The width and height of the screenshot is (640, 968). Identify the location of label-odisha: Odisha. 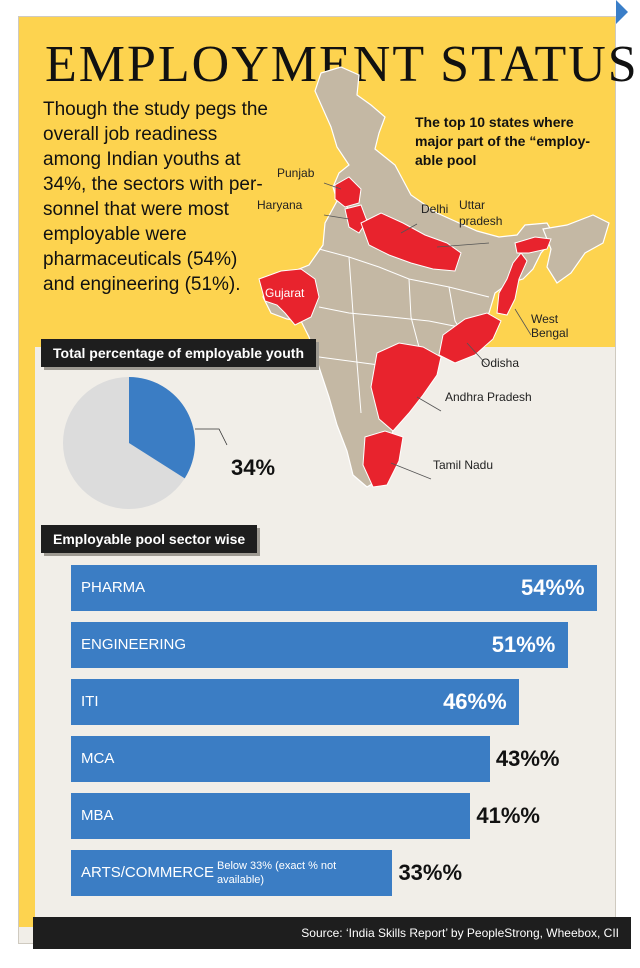
(500, 363).